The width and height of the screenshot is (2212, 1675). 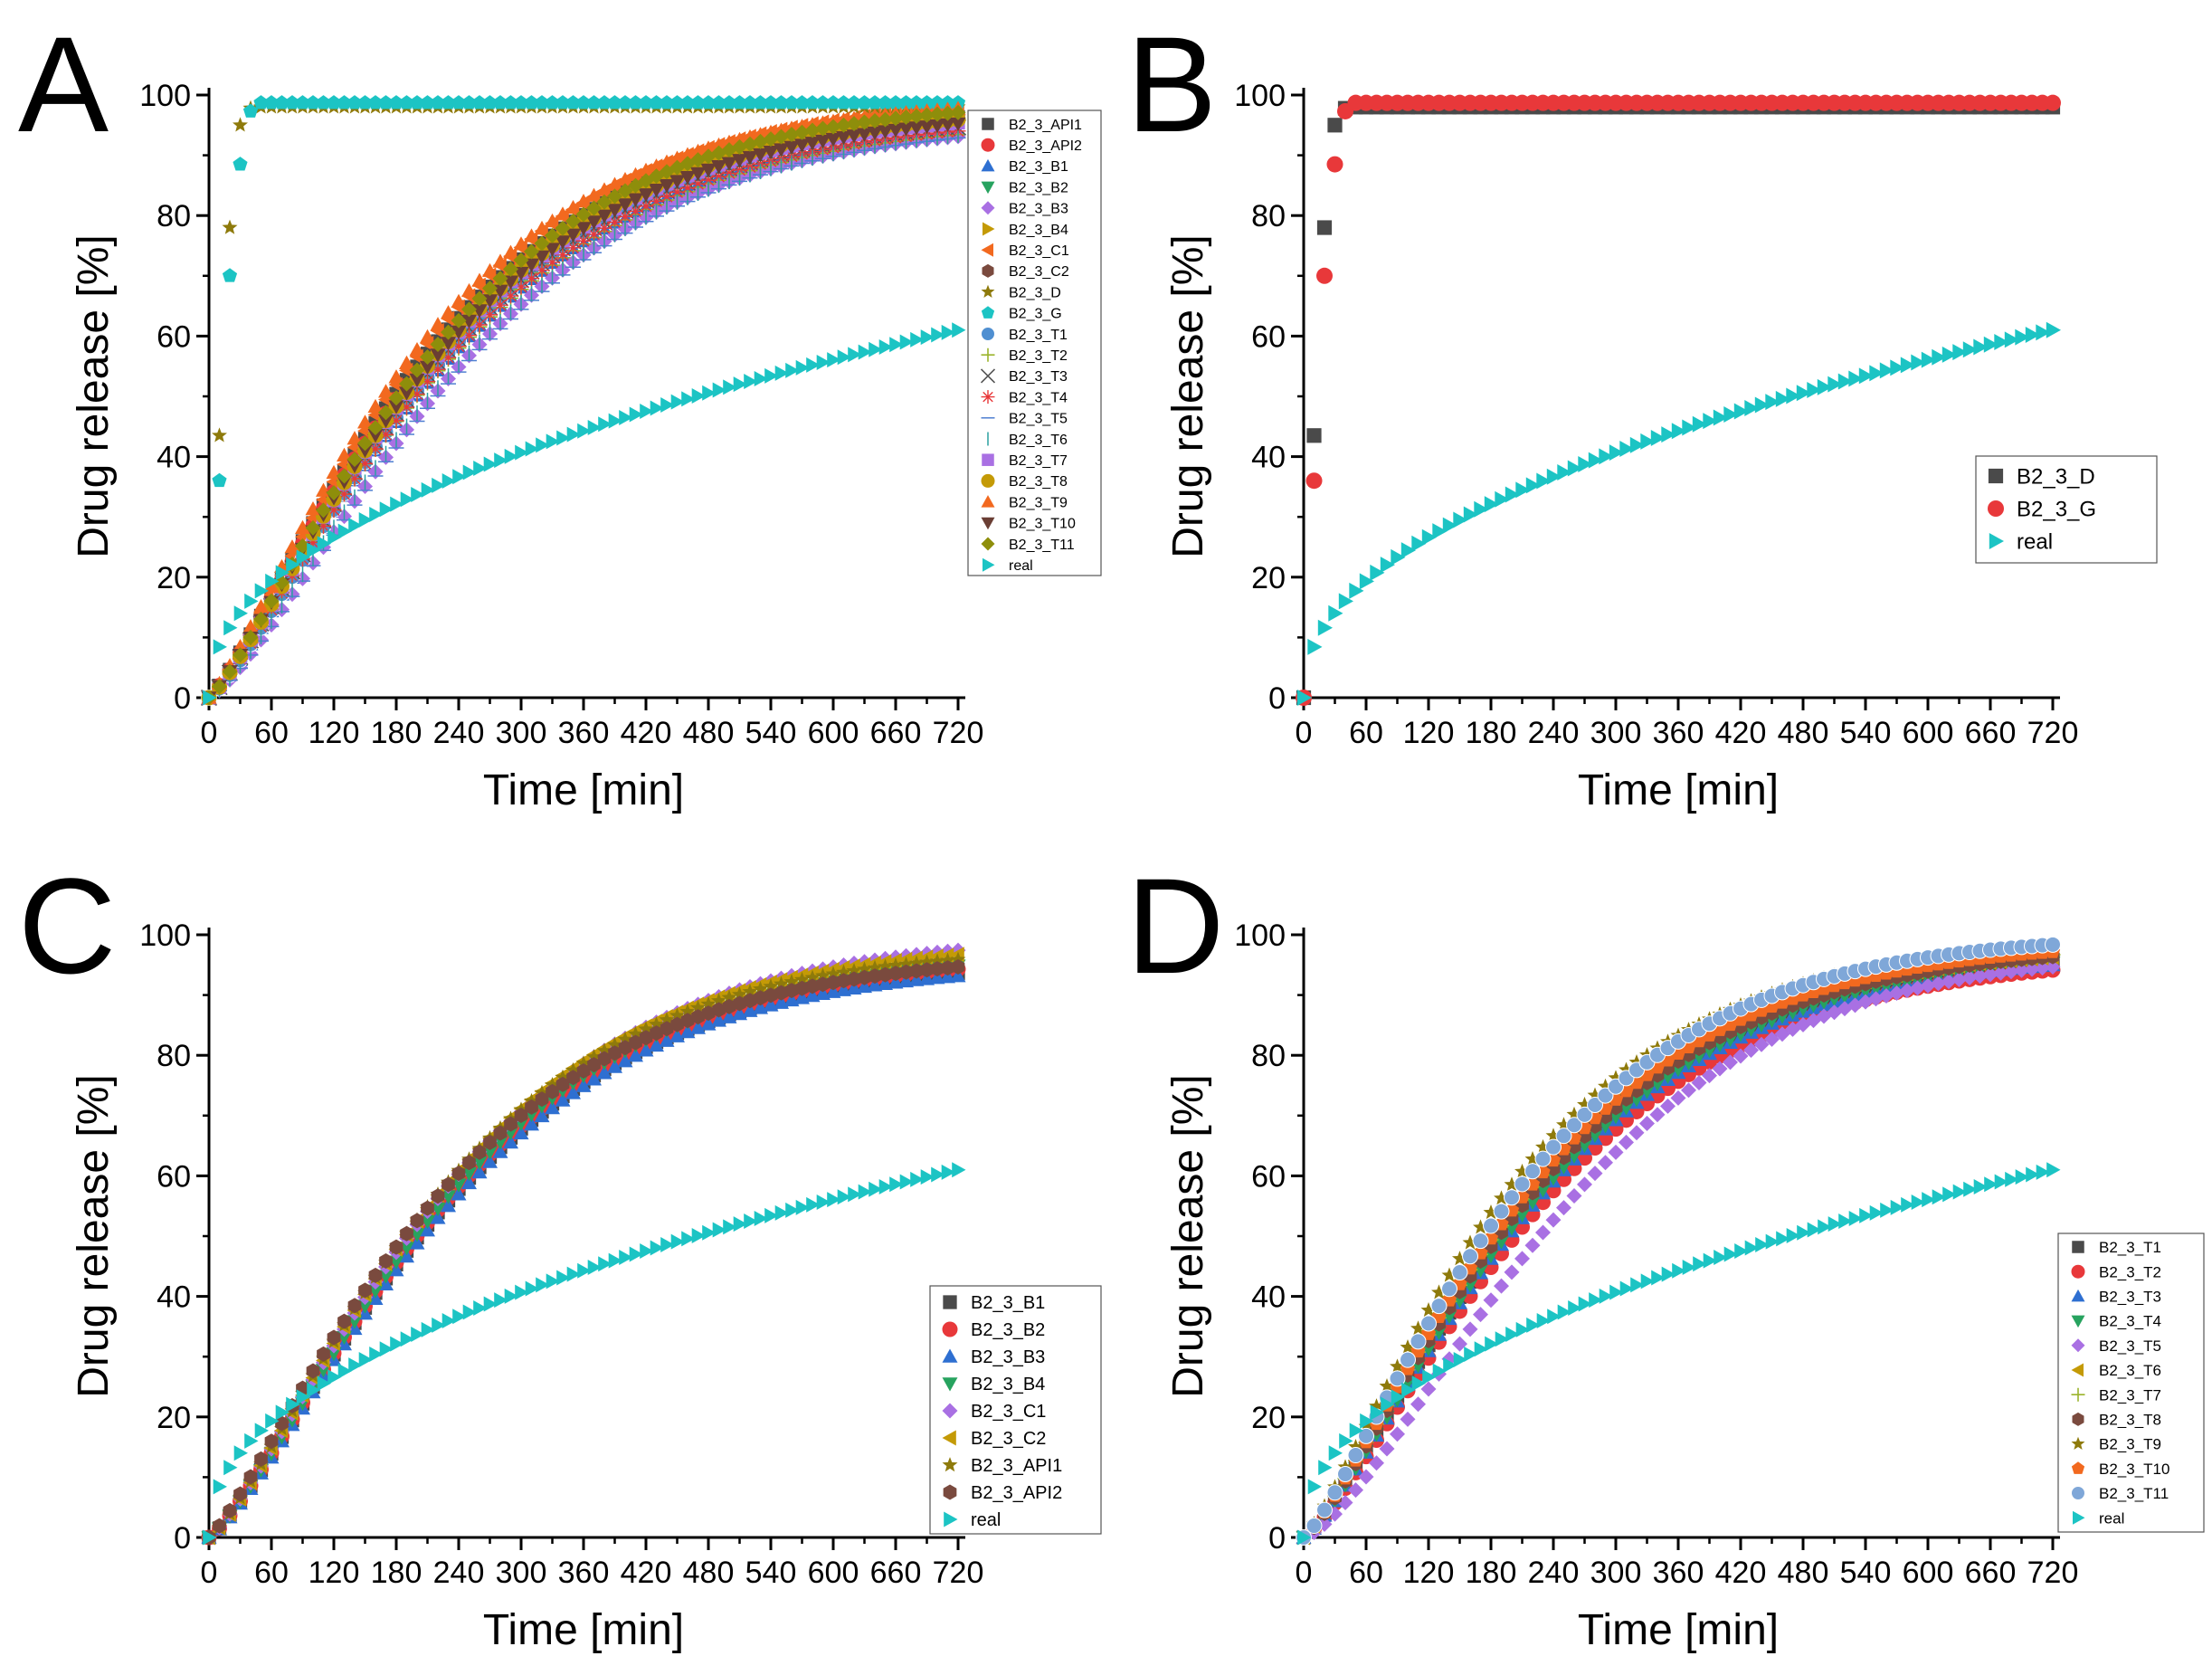 What do you see at coordinates (1803, 1573) in the screenshot?
I see `x-tick-label: 480` at bounding box center [1803, 1573].